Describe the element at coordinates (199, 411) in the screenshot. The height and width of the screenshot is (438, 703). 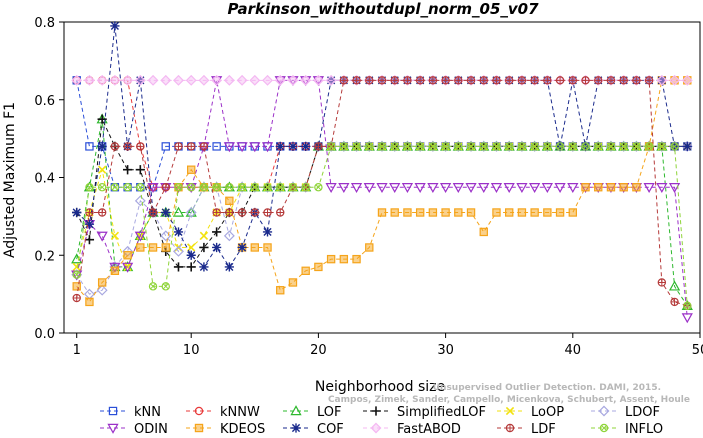
I see `legend-marker-knnw` at that location.